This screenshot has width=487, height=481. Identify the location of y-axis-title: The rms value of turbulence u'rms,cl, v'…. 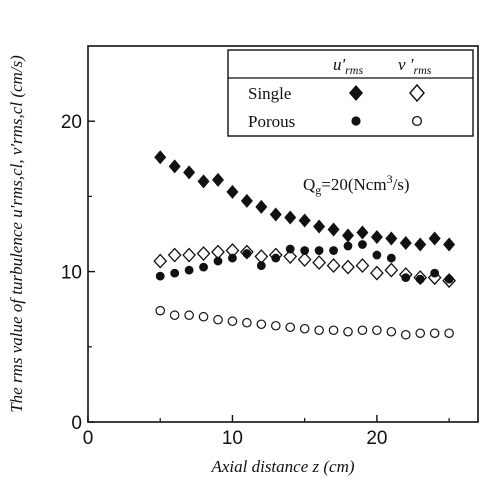
(16, 234).